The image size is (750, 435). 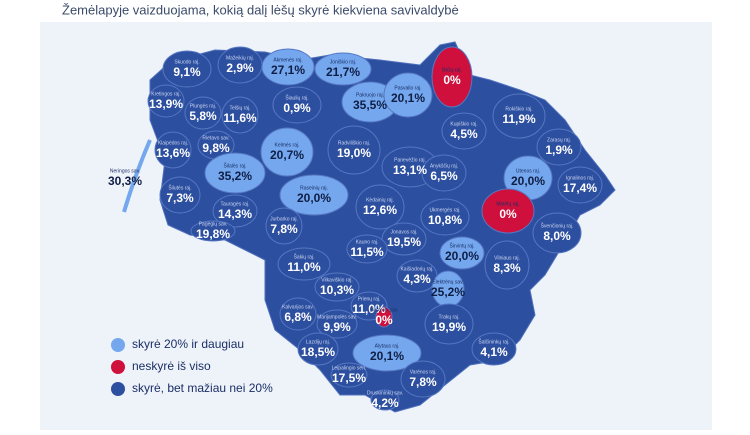 I want to click on region-value: 11,5%, so click(x=367, y=252).